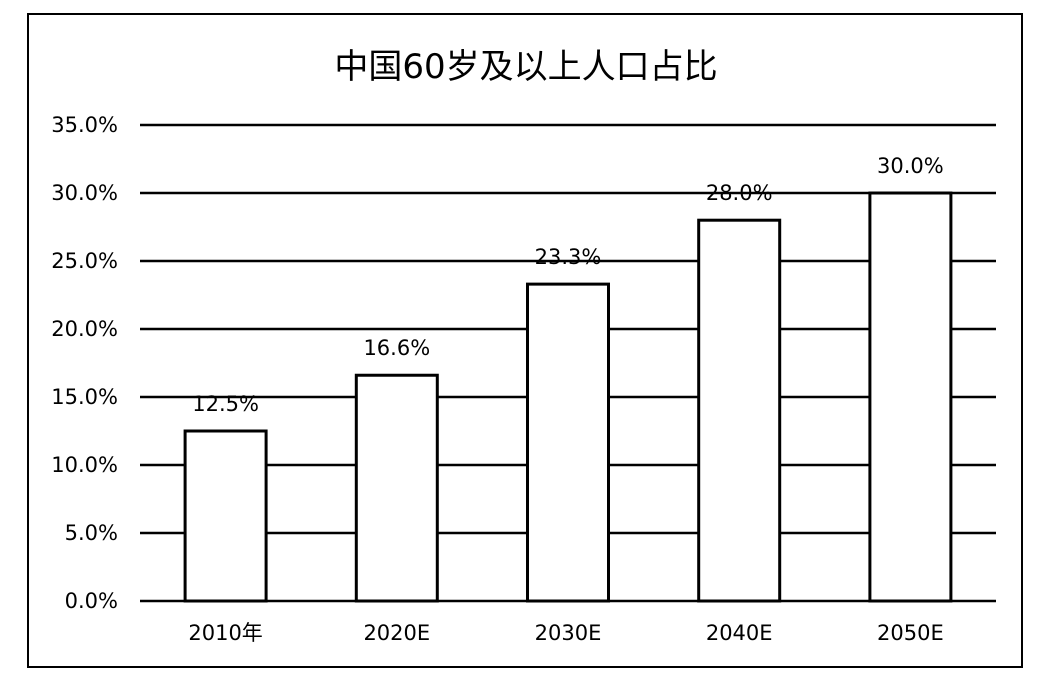 The width and height of the screenshot is (1051, 684). Describe the element at coordinates (84, 329) in the screenshot. I see `y-tick-label: 20.0%` at that location.